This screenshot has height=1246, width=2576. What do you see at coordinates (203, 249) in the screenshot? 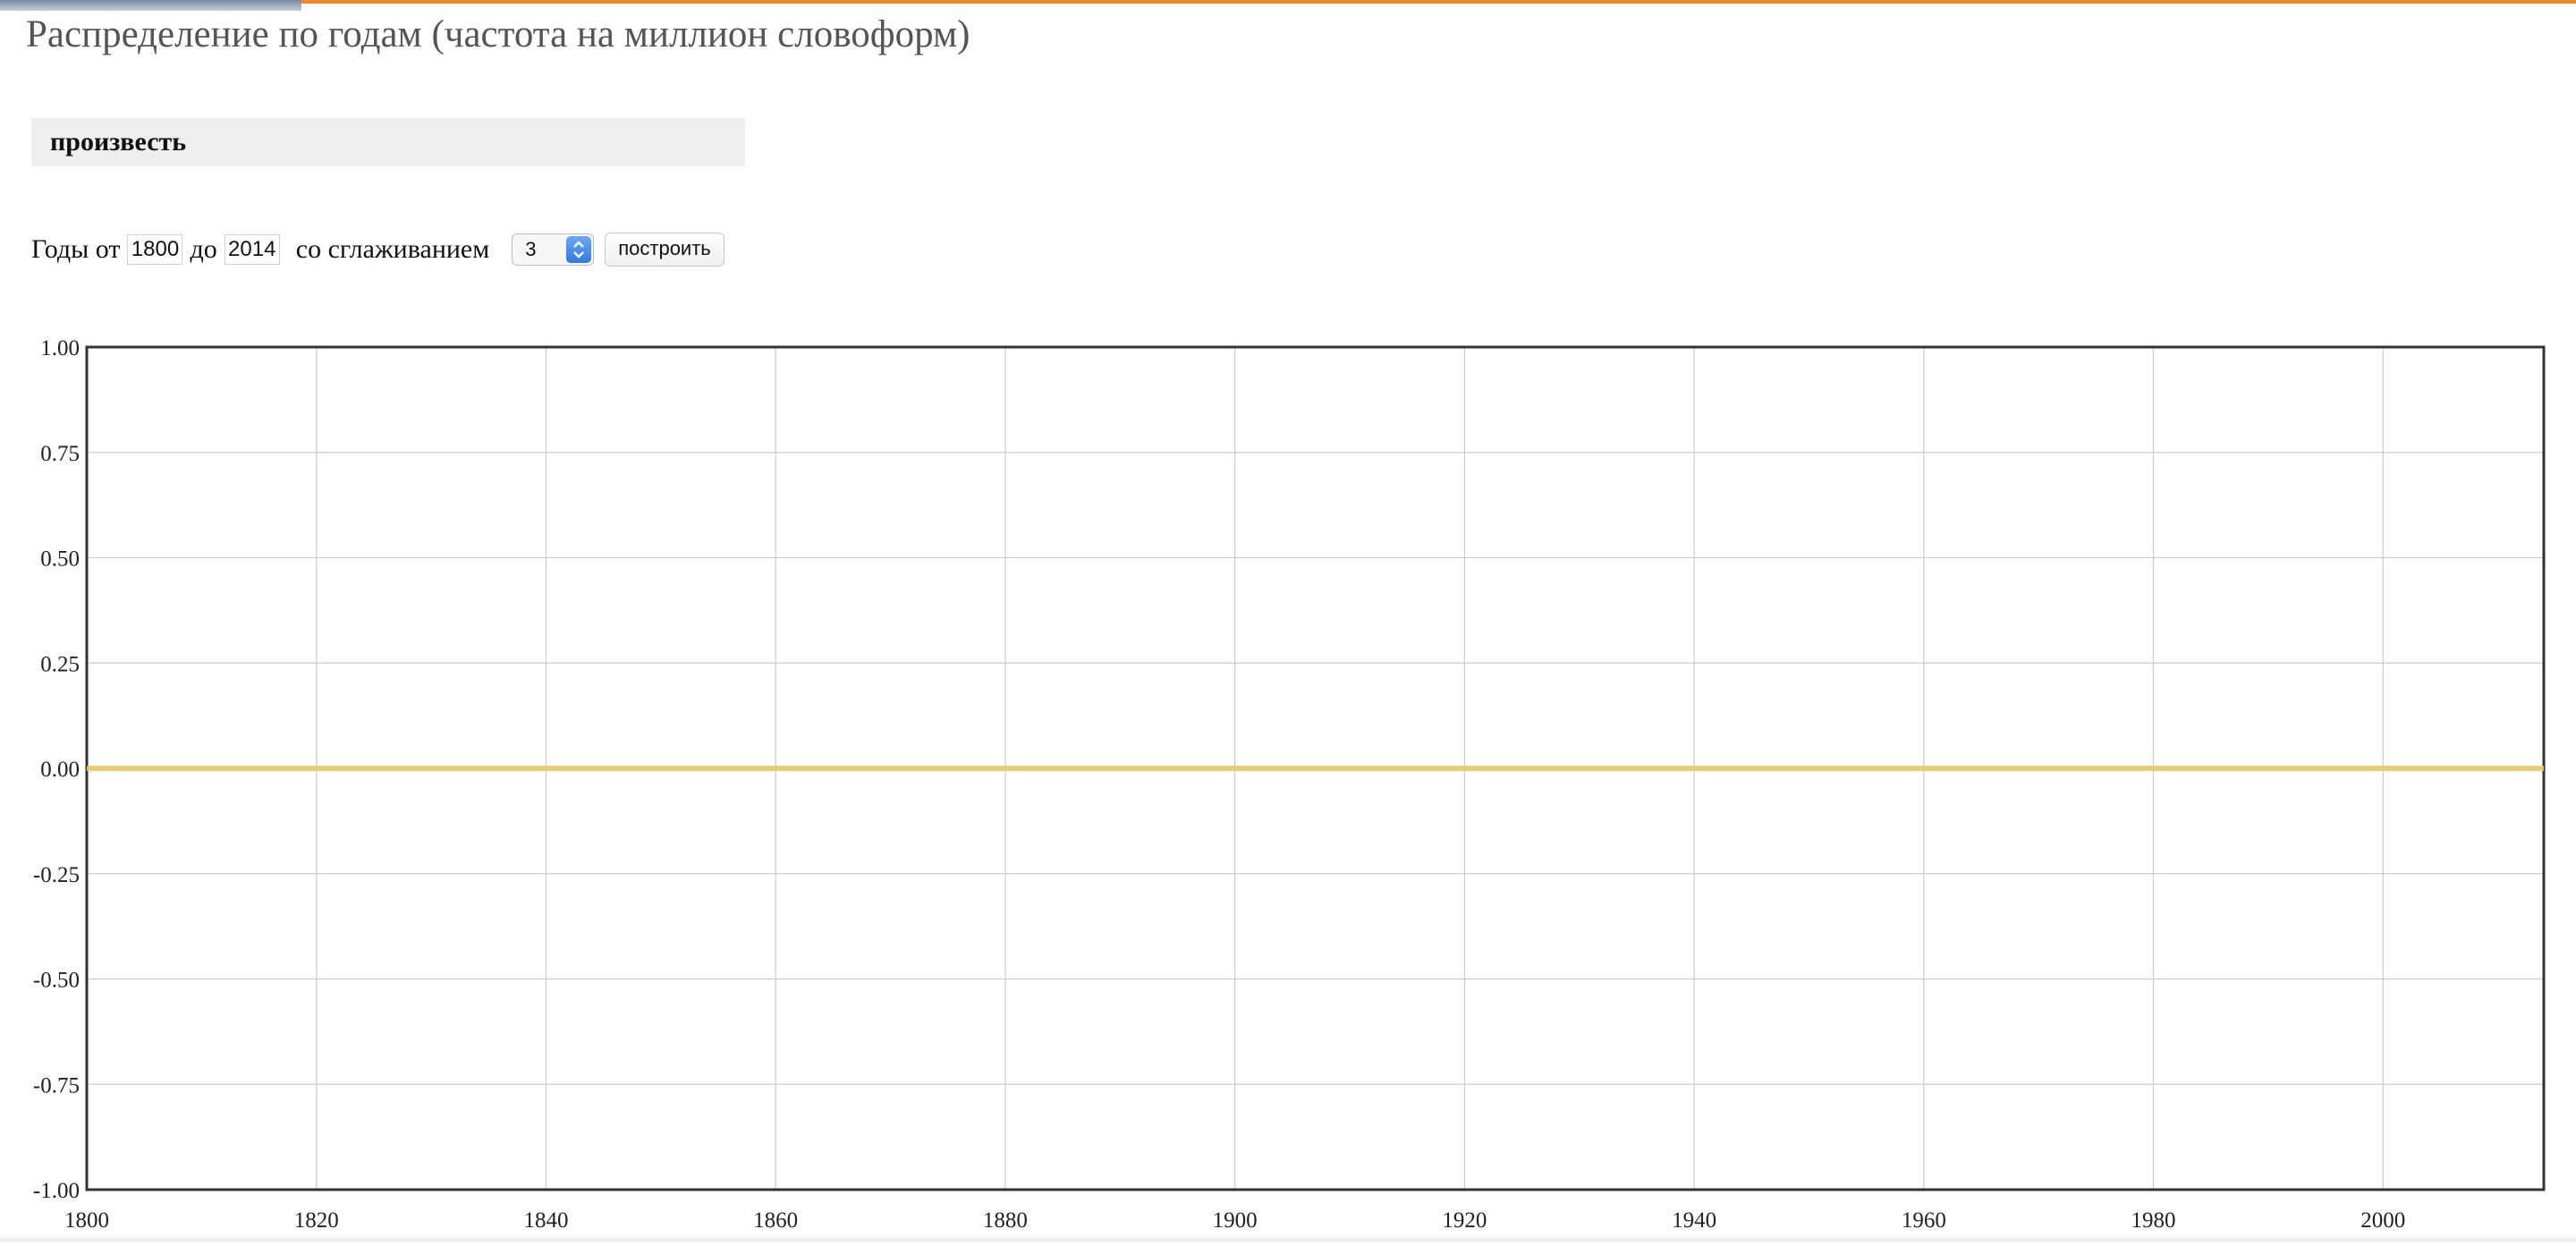
I see `years-to-label: до` at bounding box center [203, 249].